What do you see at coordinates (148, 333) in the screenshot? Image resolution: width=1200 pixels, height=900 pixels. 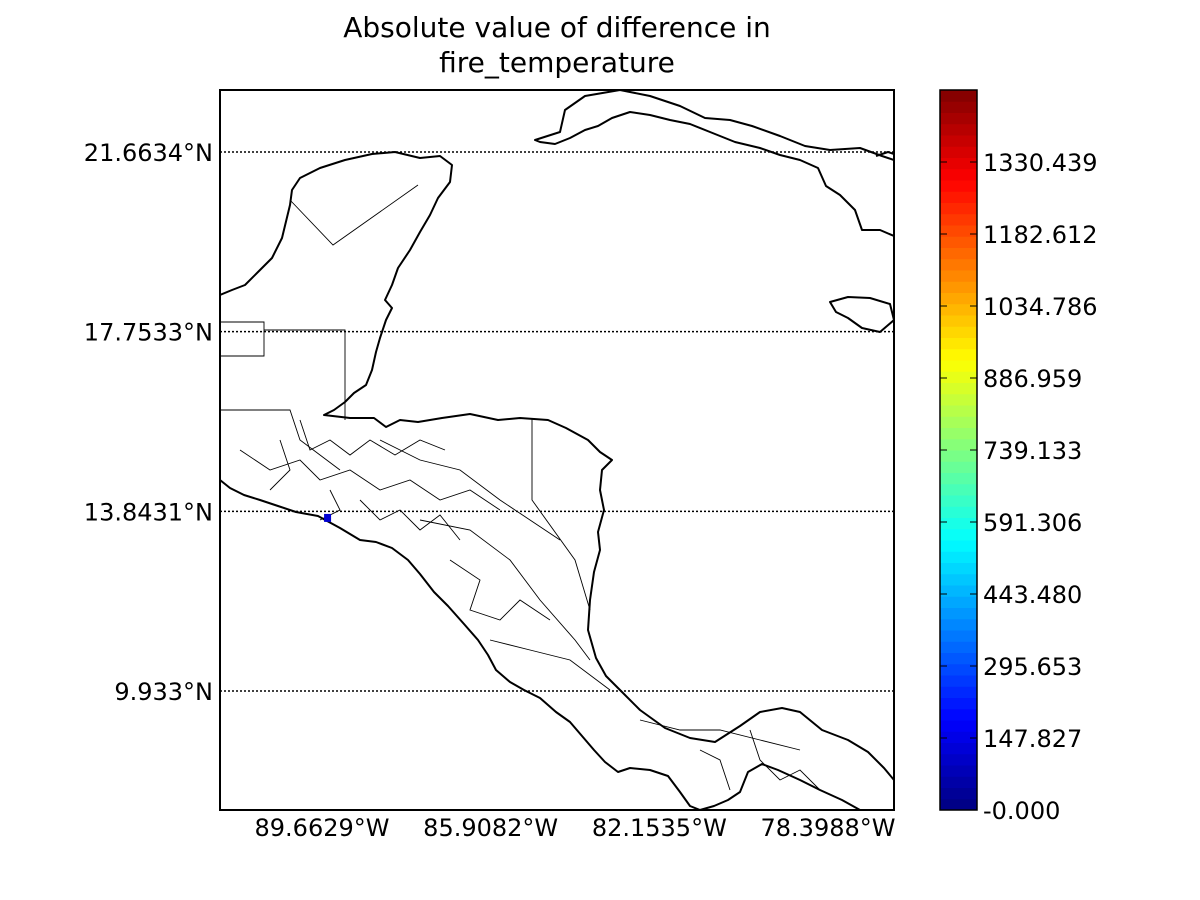 I see `y-tick-label: 17.7533°N` at bounding box center [148, 333].